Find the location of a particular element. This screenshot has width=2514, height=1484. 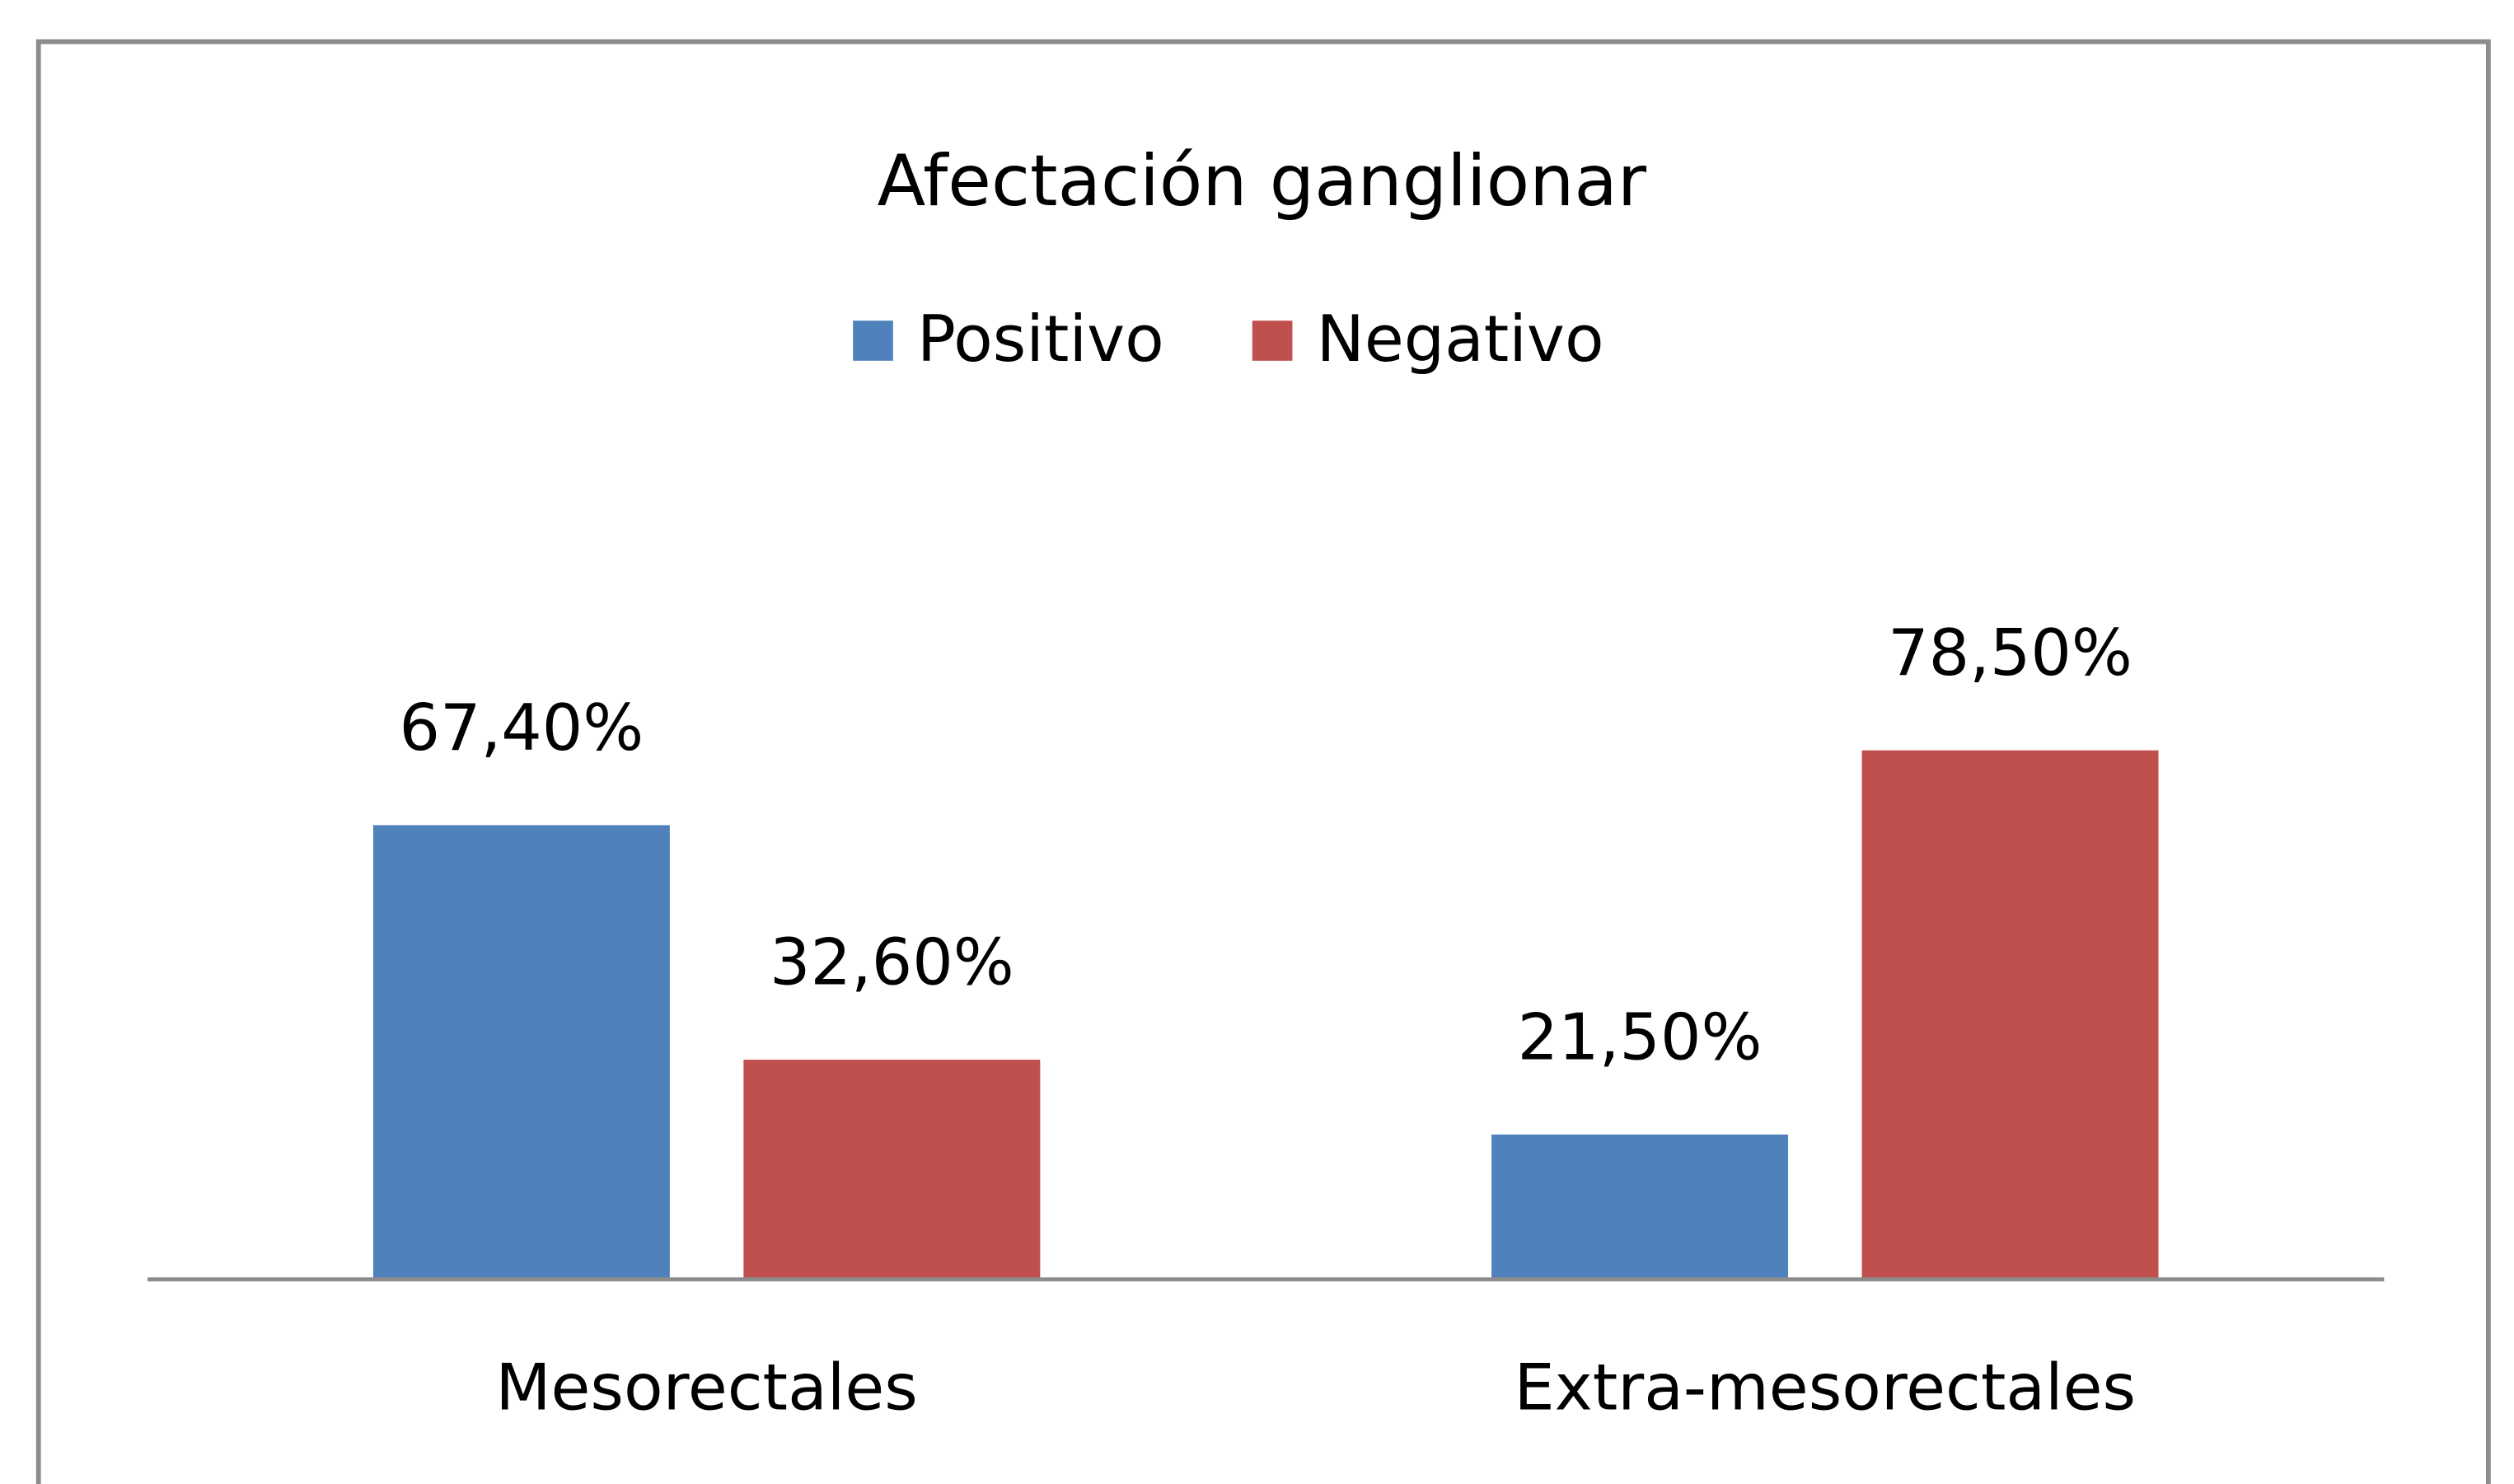

value-label: 67,40% is located at coordinates (521, 728).